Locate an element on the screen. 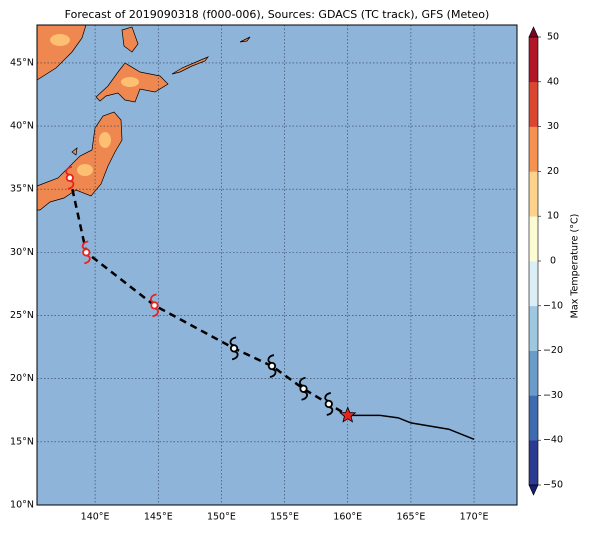 The height and width of the screenshot is (533, 592). colorbar-tick-label: 50 is located at coordinates (553, 37).